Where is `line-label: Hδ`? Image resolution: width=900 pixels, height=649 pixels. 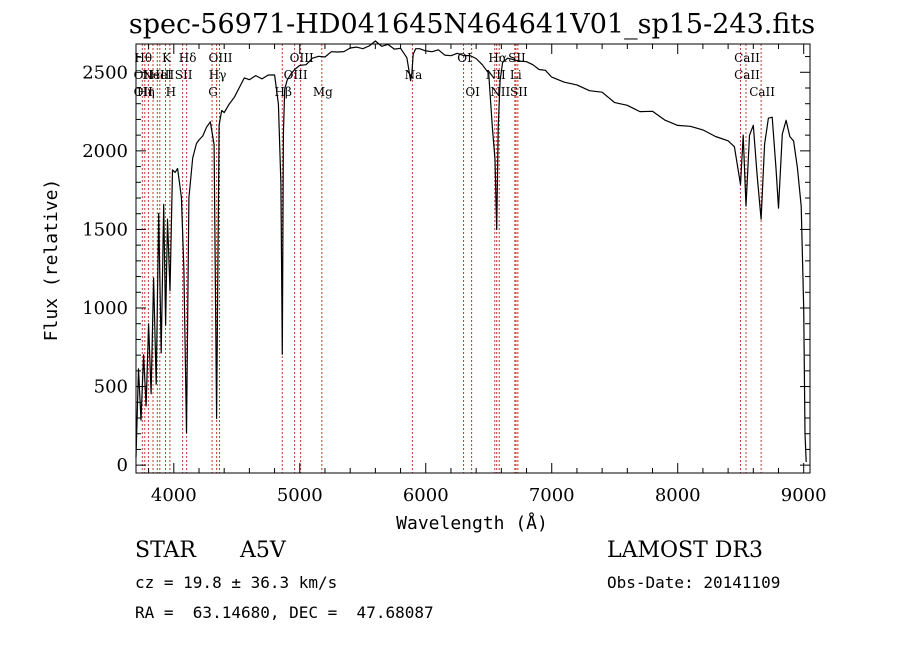
line-label: Hδ is located at coordinates (188, 58).